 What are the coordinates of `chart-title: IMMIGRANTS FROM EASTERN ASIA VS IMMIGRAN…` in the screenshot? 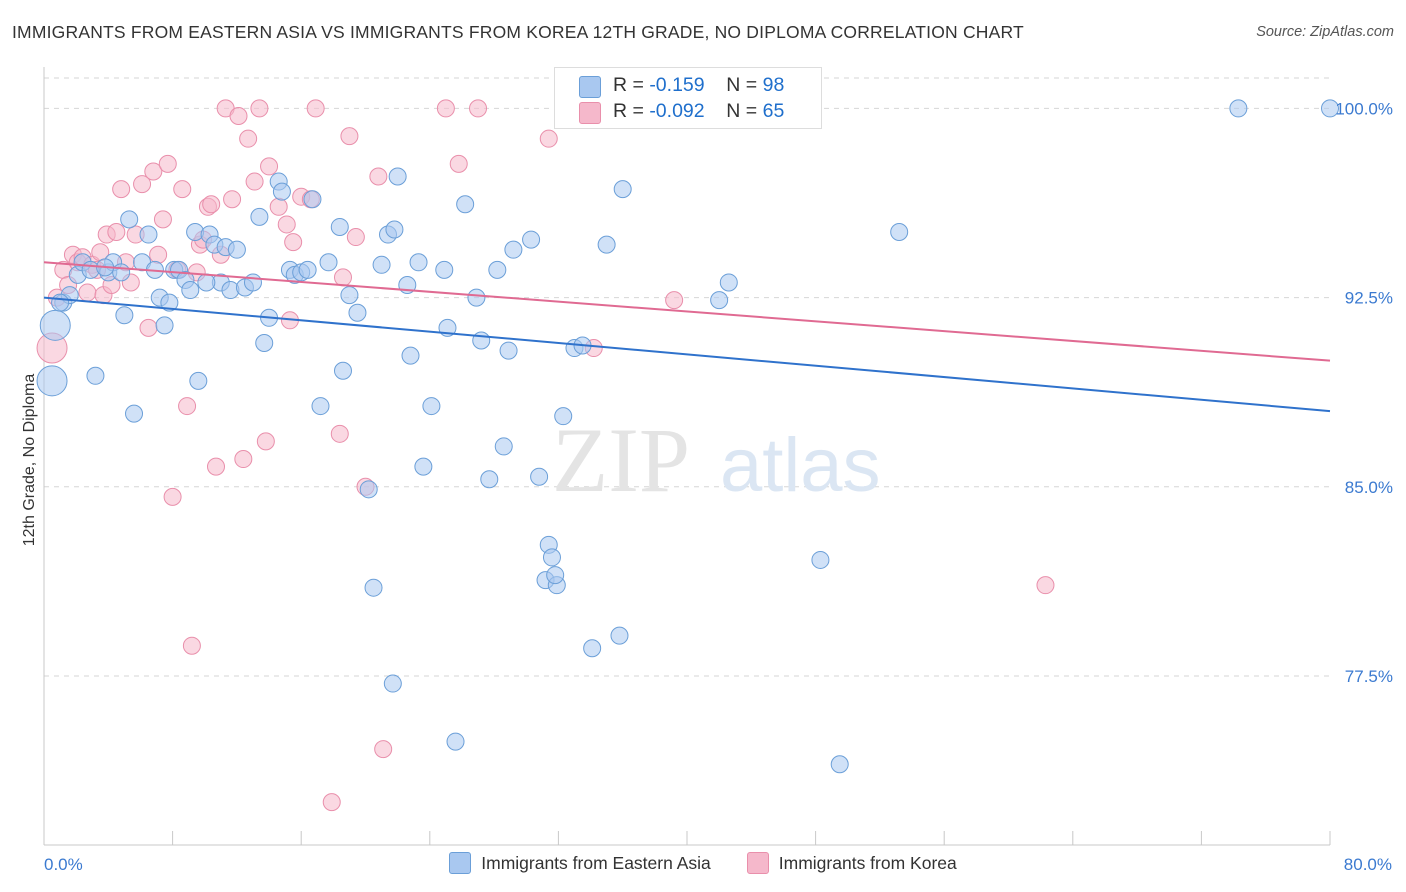 It's located at (518, 32).